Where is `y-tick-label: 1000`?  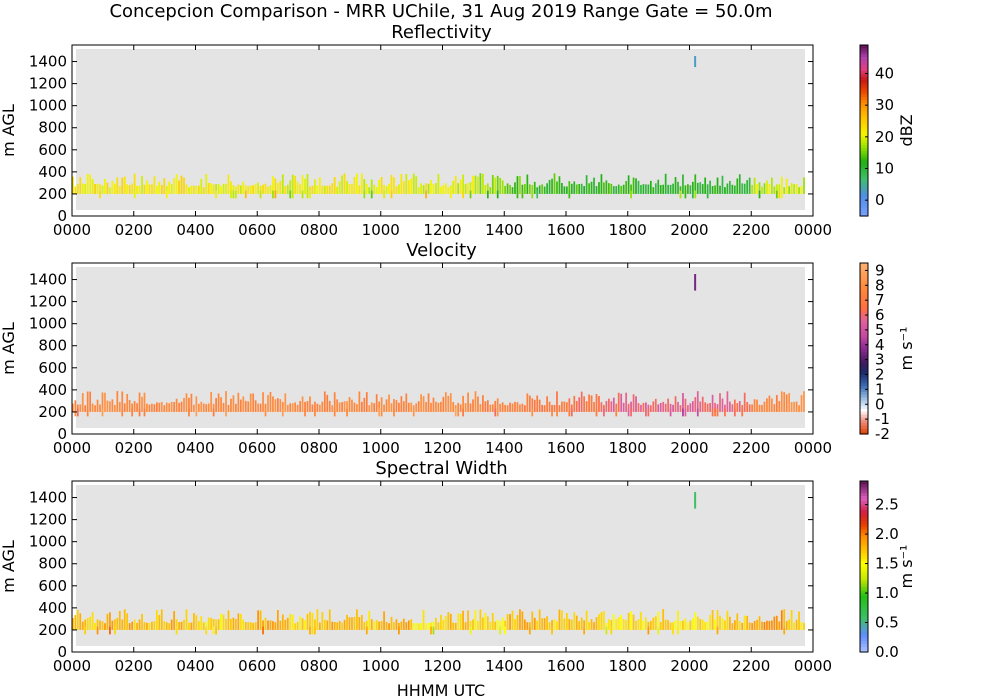 y-tick-label: 1000 is located at coordinates (48, 106).